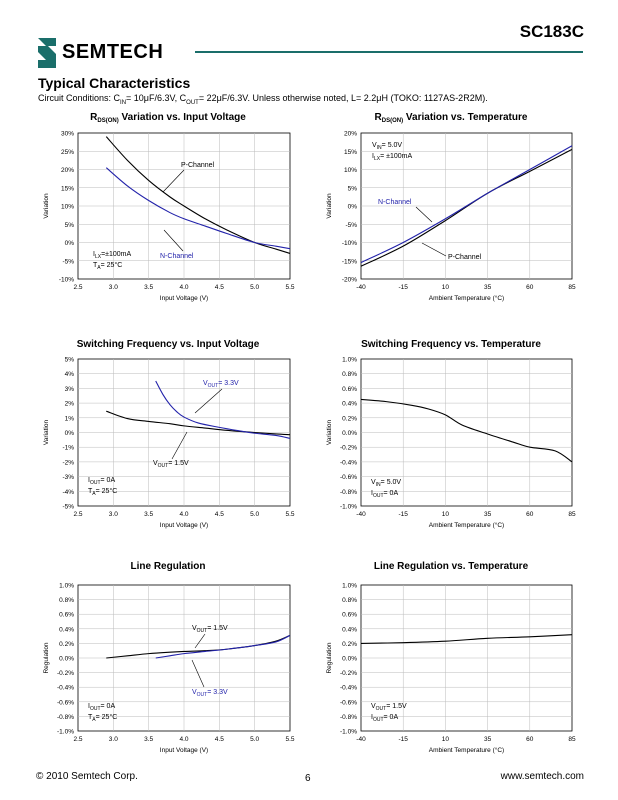  I want to click on leader-p-channel, so click(173, 181).